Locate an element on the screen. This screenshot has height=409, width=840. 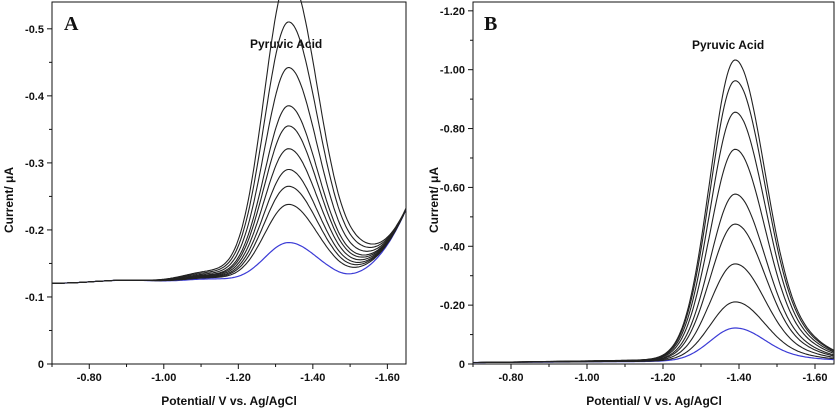
ytick-label: -0.40 is located at coordinates (452, 247).